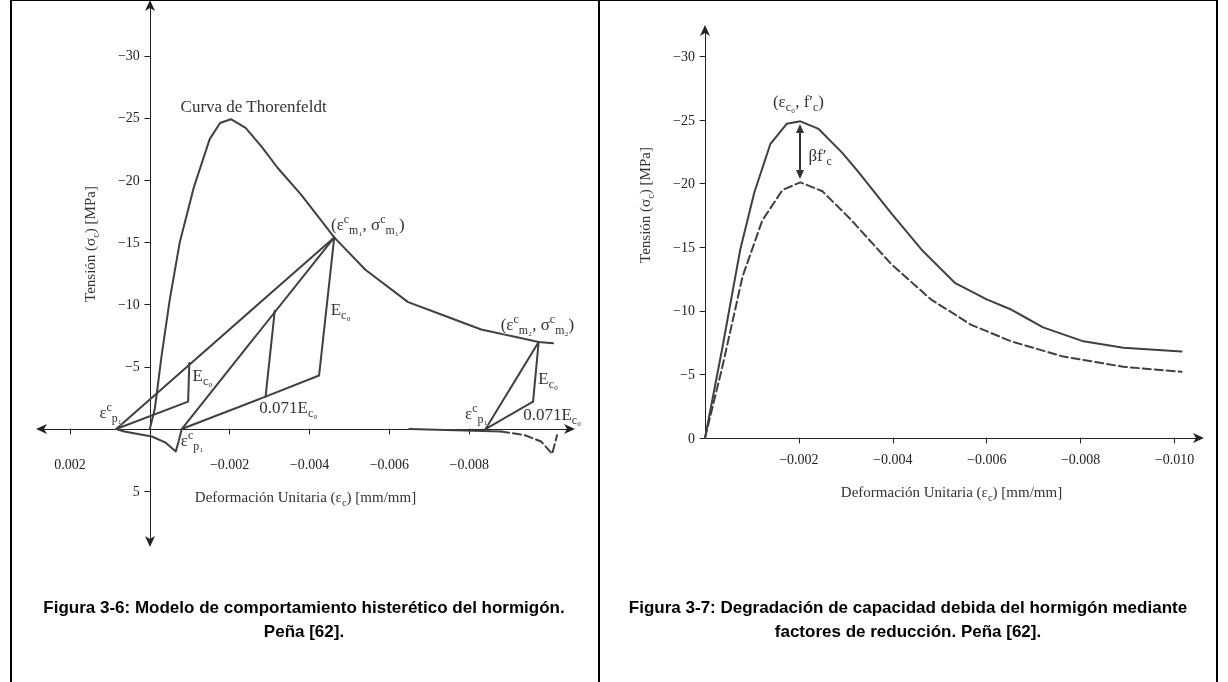 The image size is (1228, 682). Describe the element at coordinates (253, 106) in the screenshot. I see `annotation: Curva de Thorenfeldt` at that location.